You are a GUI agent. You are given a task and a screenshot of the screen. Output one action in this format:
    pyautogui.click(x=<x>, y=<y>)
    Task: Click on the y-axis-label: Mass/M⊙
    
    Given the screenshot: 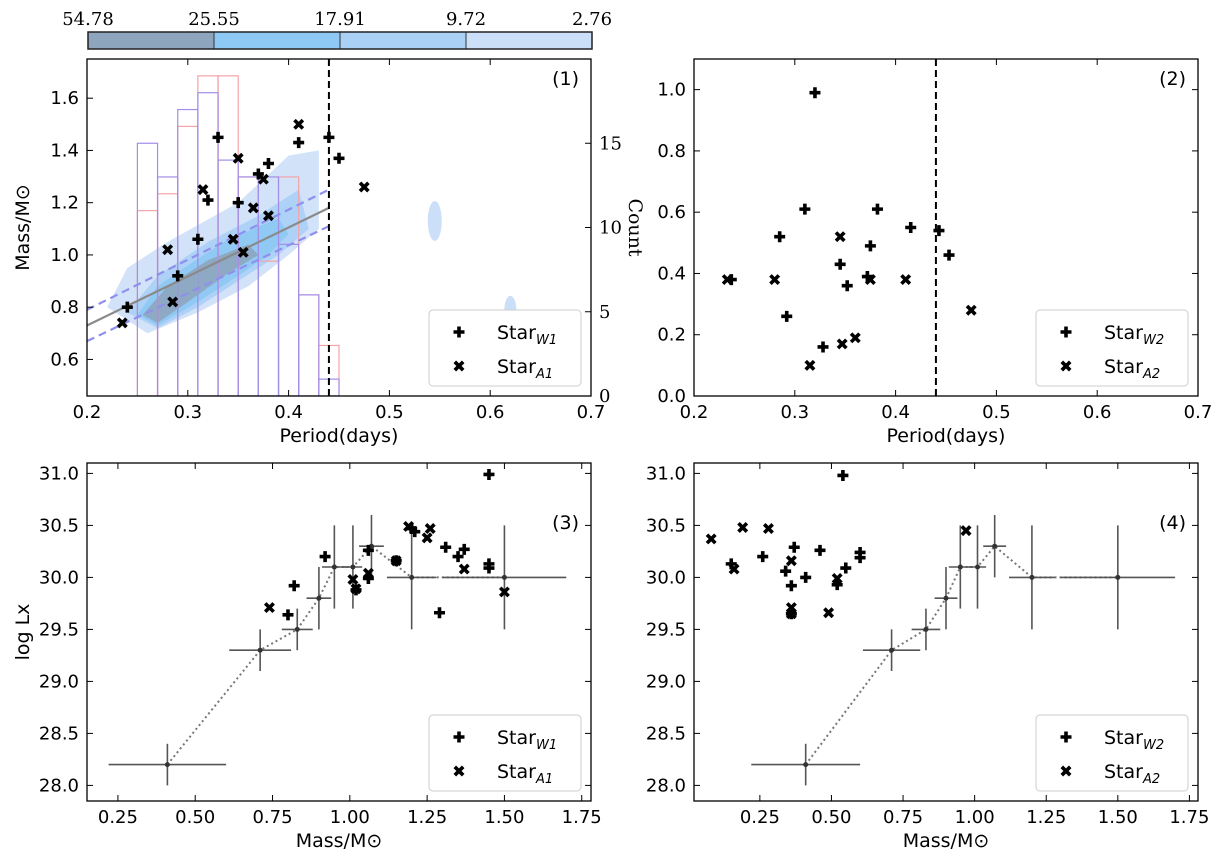 What is the action you would take?
    pyautogui.click(x=23, y=227)
    